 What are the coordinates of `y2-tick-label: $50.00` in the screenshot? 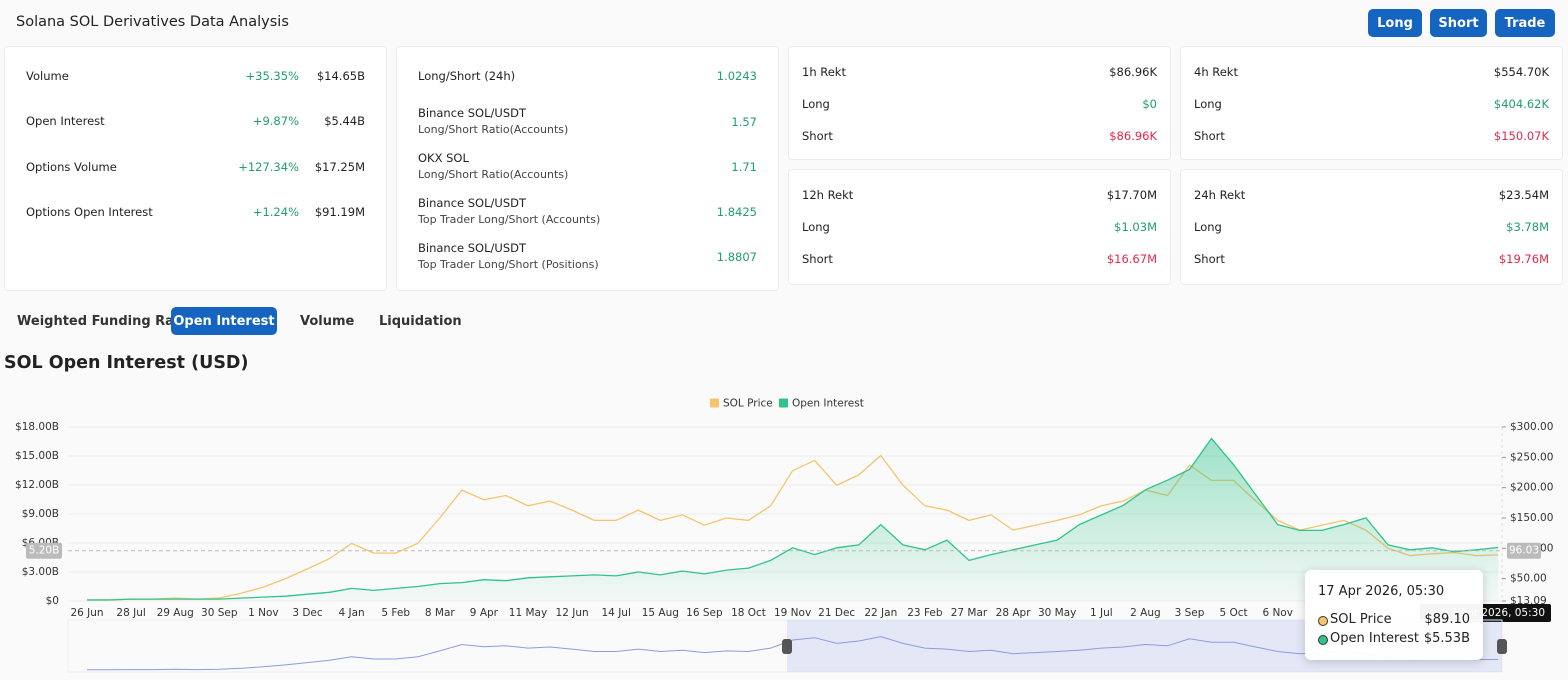 It's located at (1528, 579).